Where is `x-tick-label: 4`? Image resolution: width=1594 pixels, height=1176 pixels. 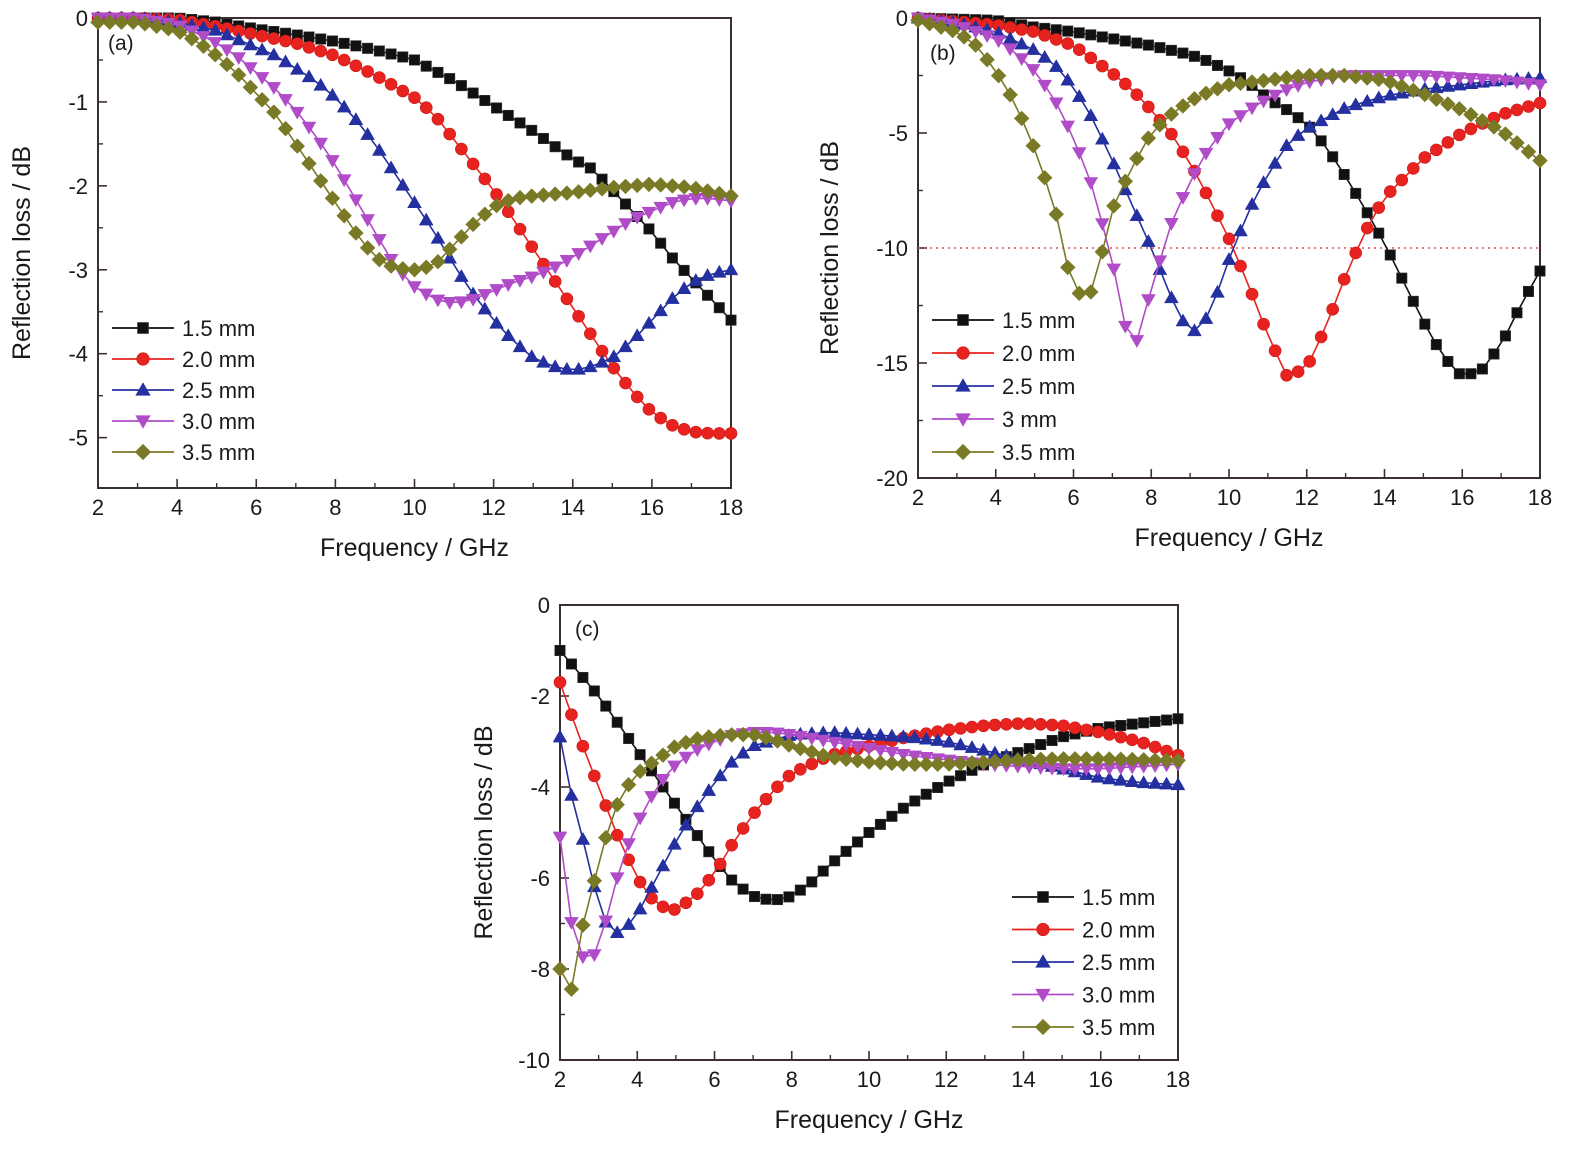
x-tick-label: 4 is located at coordinates (996, 497).